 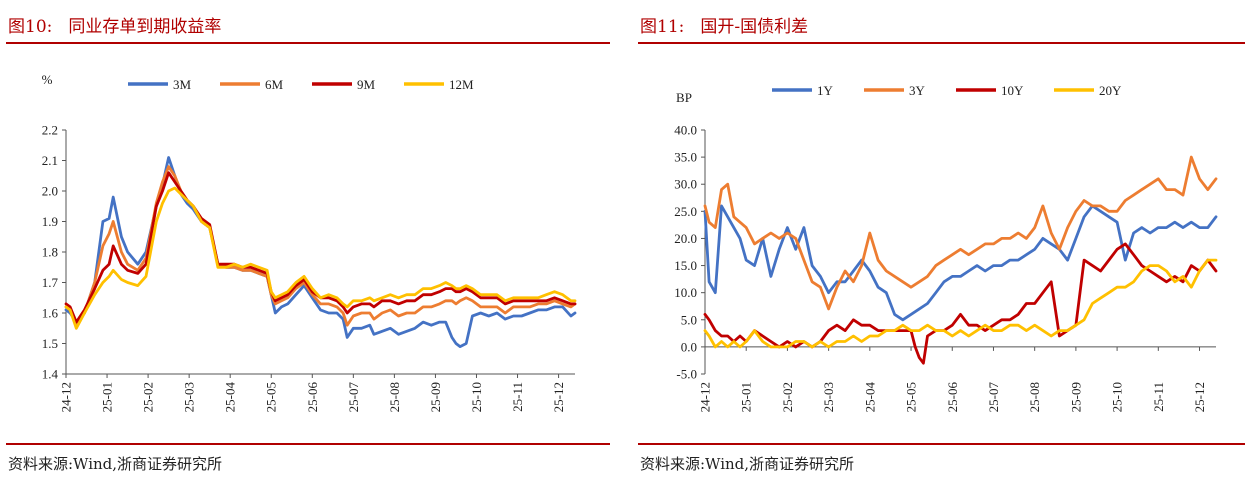 I want to click on figure-11-title: 图11: 国开-国债利差, so click(x=732, y=24).